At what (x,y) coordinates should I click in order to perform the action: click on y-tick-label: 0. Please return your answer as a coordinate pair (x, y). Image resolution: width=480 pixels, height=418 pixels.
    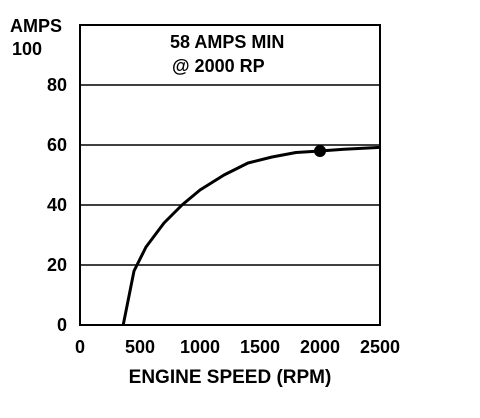
    Looking at the image, I should click on (62, 325).